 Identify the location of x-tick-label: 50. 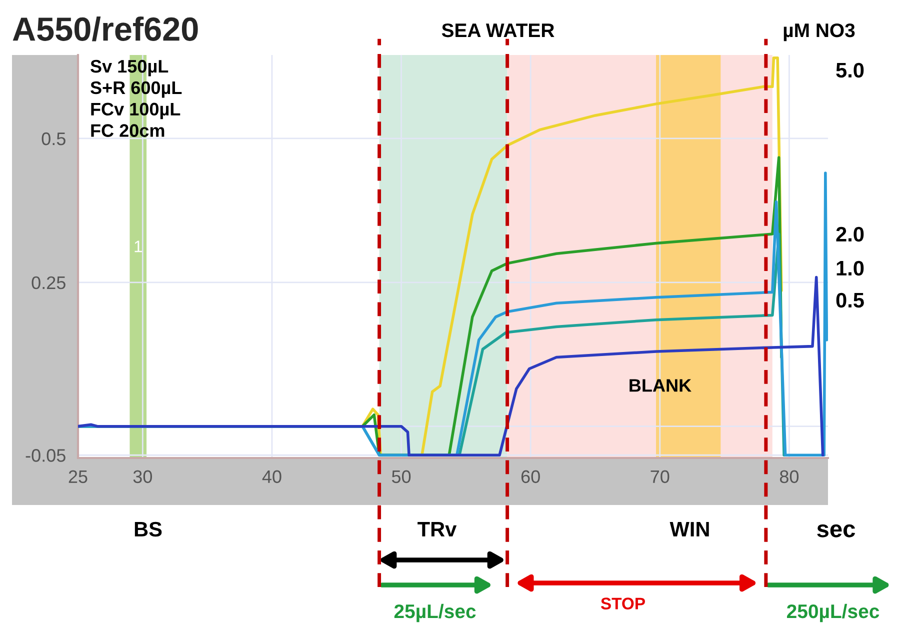
(401, 477).